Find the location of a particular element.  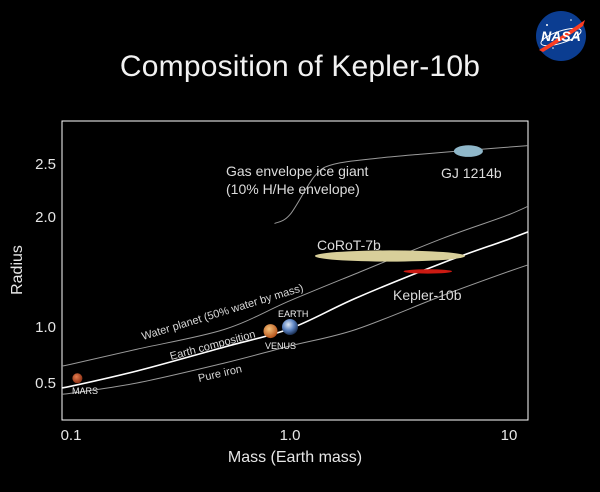

gas-giant-label-line2: (10% H/He envelope) is located at coordinates (293, 189).